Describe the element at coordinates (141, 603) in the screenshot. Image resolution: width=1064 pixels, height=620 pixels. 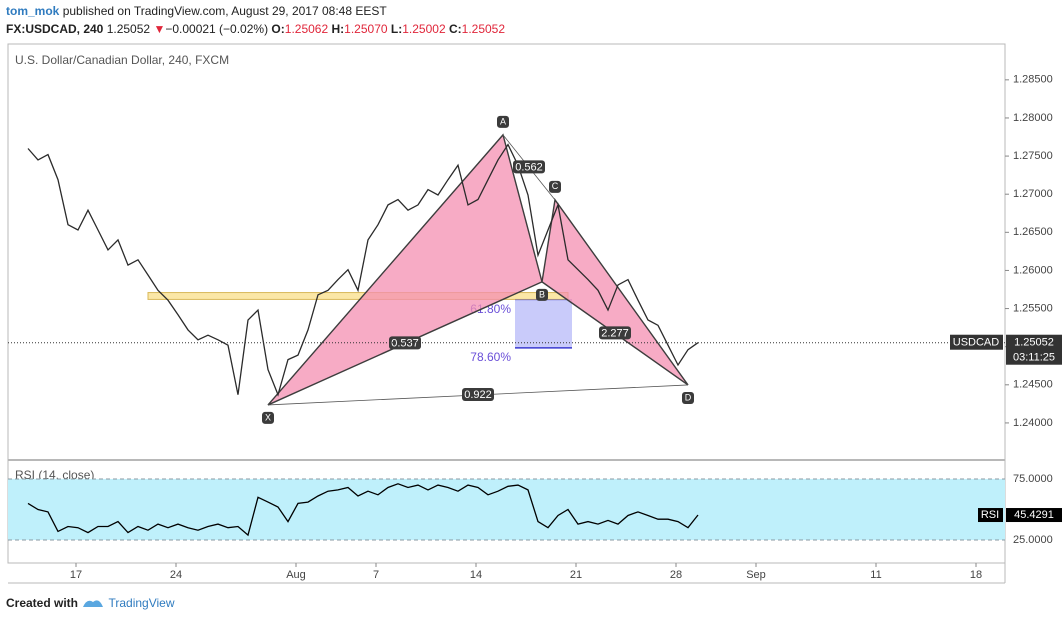
I see `brand: TradingView` at that location.